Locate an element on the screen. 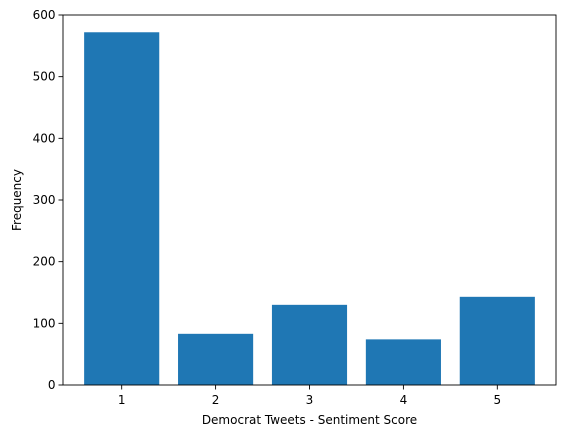  x-tick-label: 1 is located at coordinates (122, 400).